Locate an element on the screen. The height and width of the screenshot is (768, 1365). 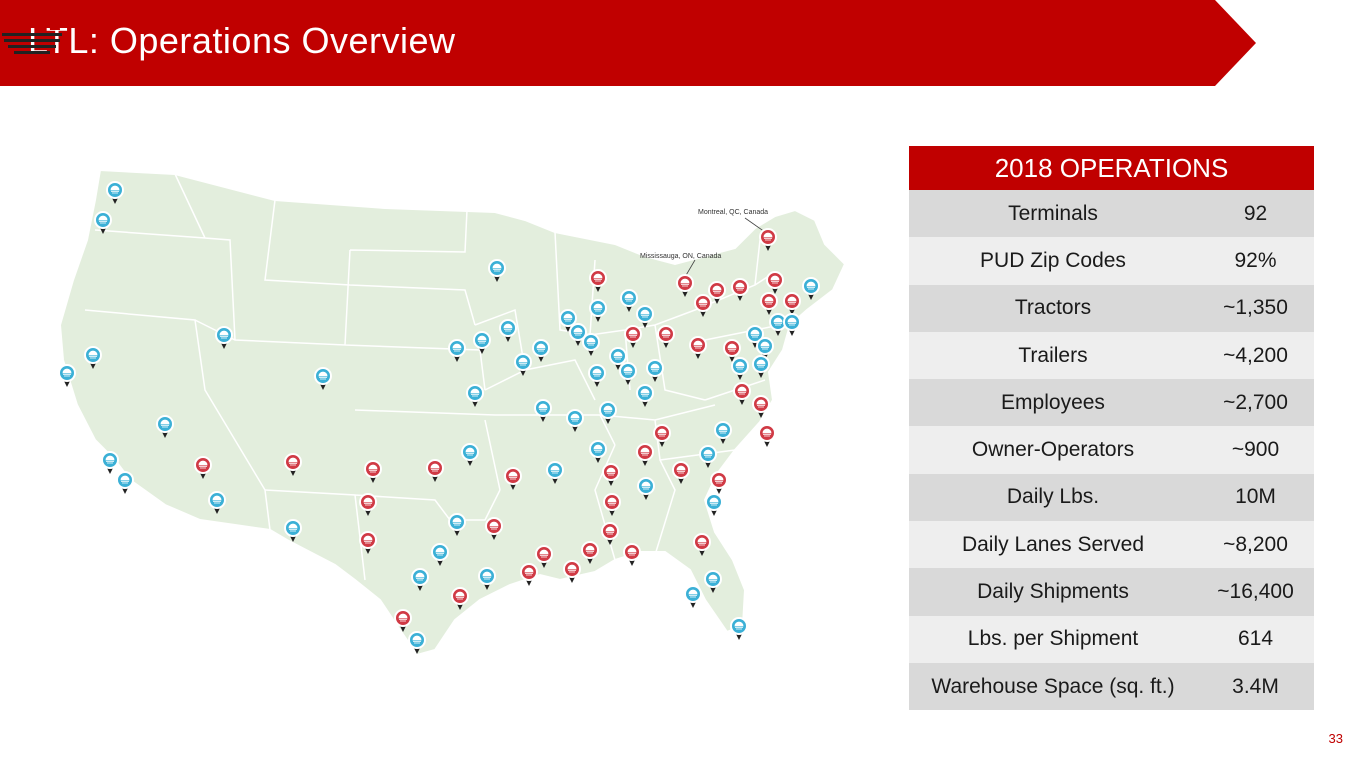
operations-row: Daily Shipments ~16,400 is located at coordinates (1111, 592).